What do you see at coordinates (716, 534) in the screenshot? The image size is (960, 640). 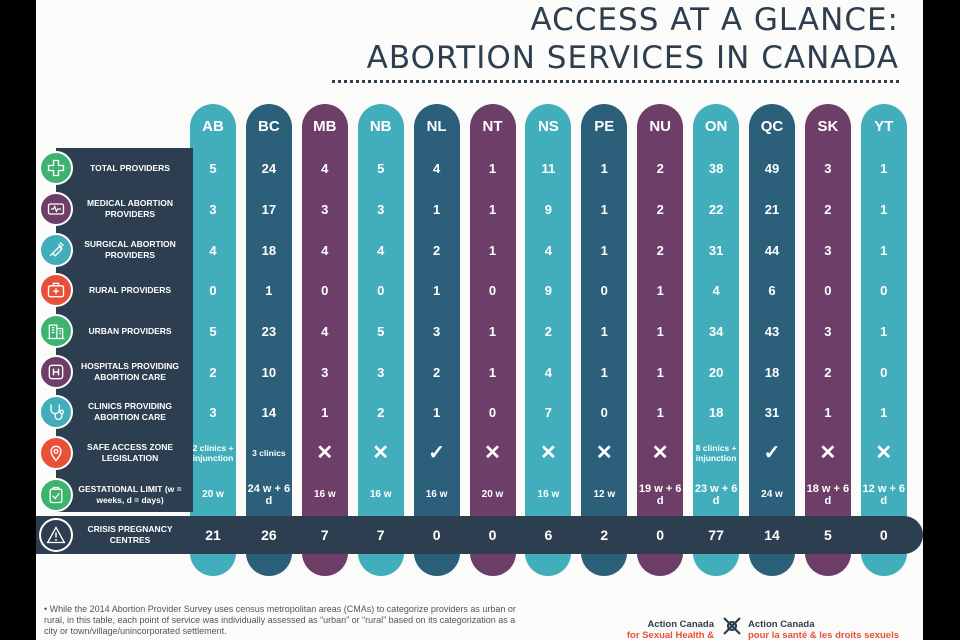 I see `data-cell: 77` at bounding box center [716, 534].